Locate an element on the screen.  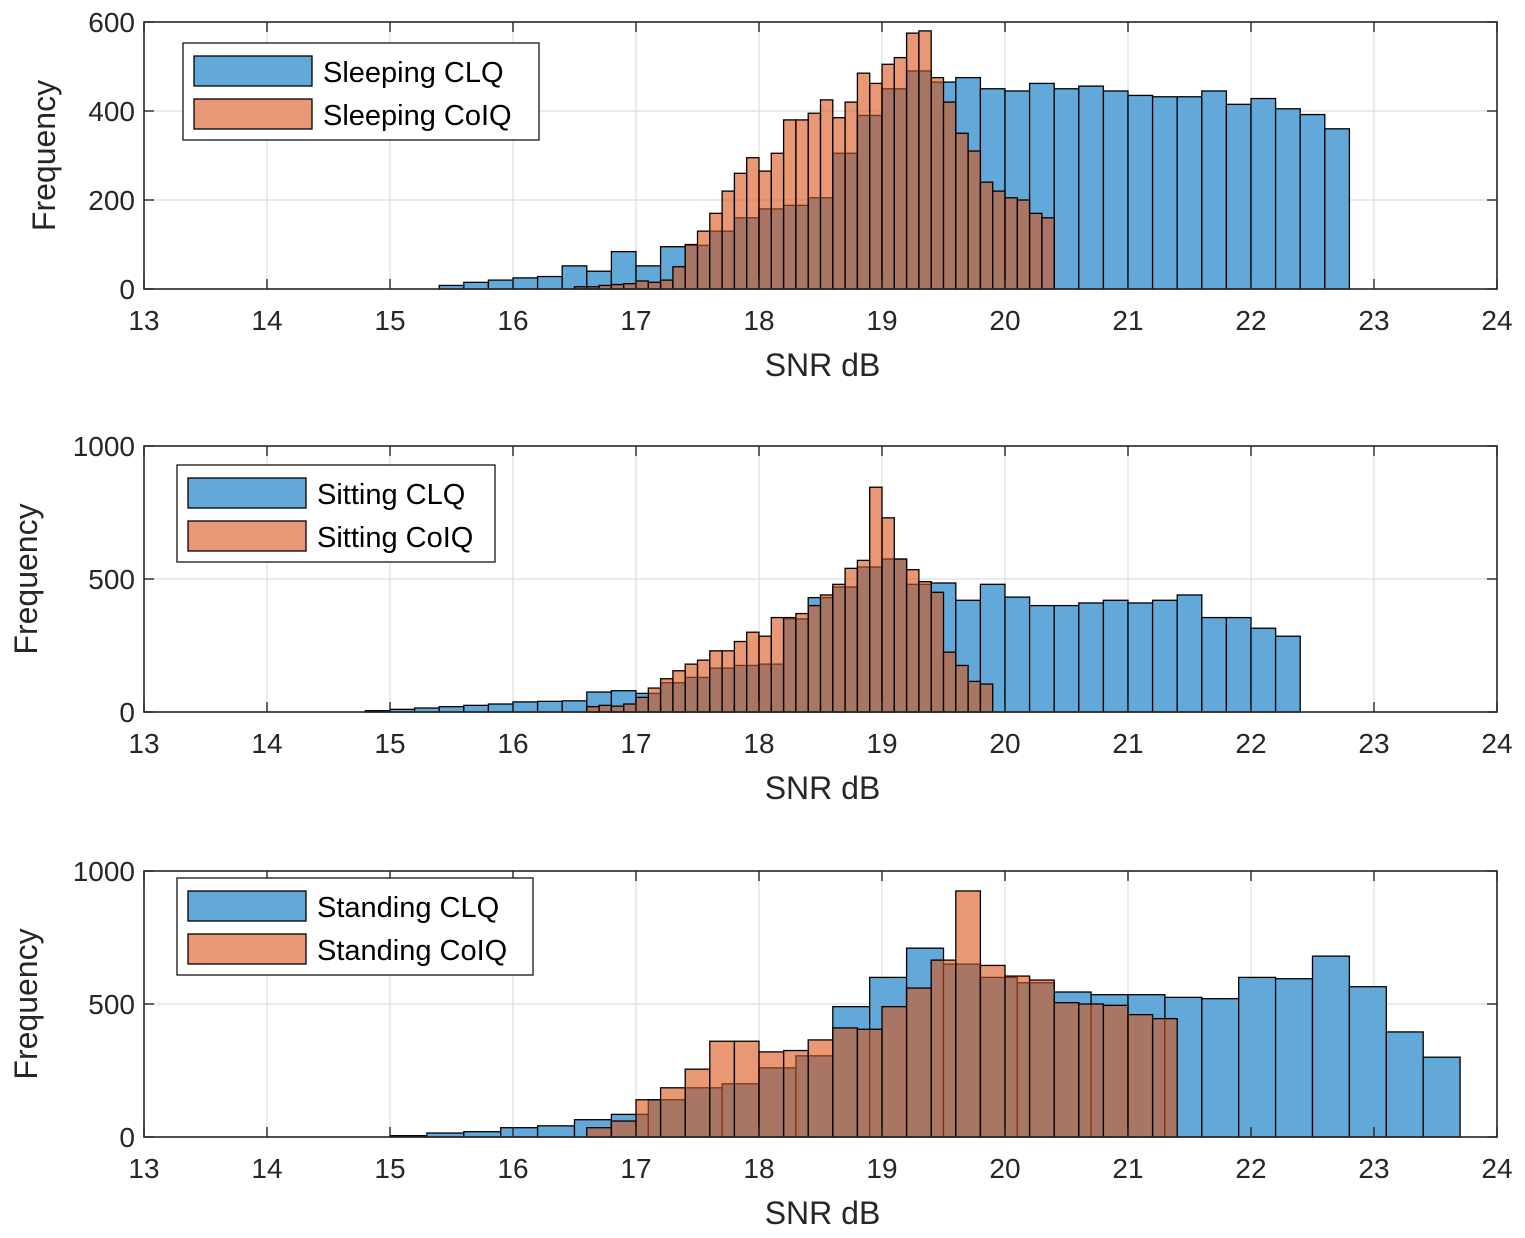
x-tick-label: 16 is located at coordinates (512, 1168).